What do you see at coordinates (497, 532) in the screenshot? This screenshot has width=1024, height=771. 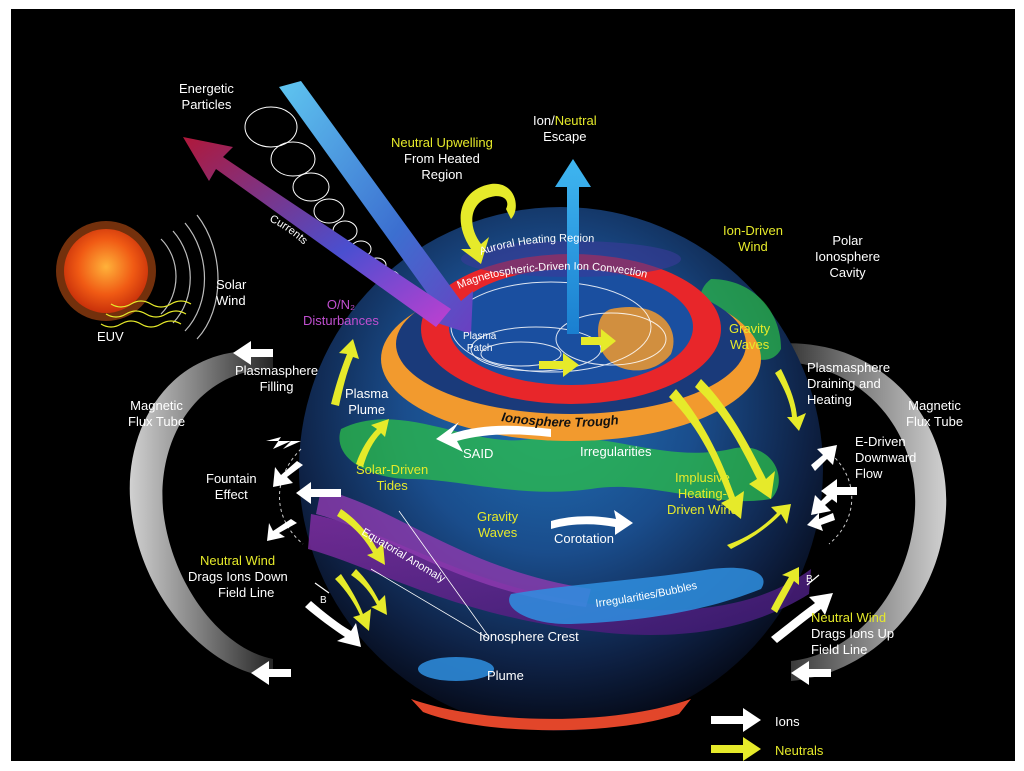 I see `gravity-waves-mid-line-2: Waves` at bounding box center [497, 532].